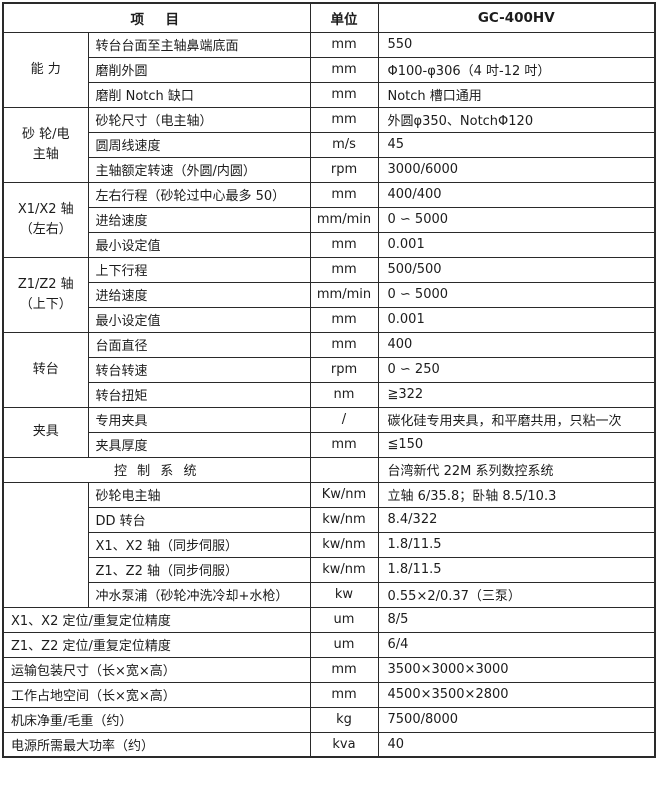  I want to click on item-cell: 主轴额定转速（外圆/内圆）, so click(199, 169).